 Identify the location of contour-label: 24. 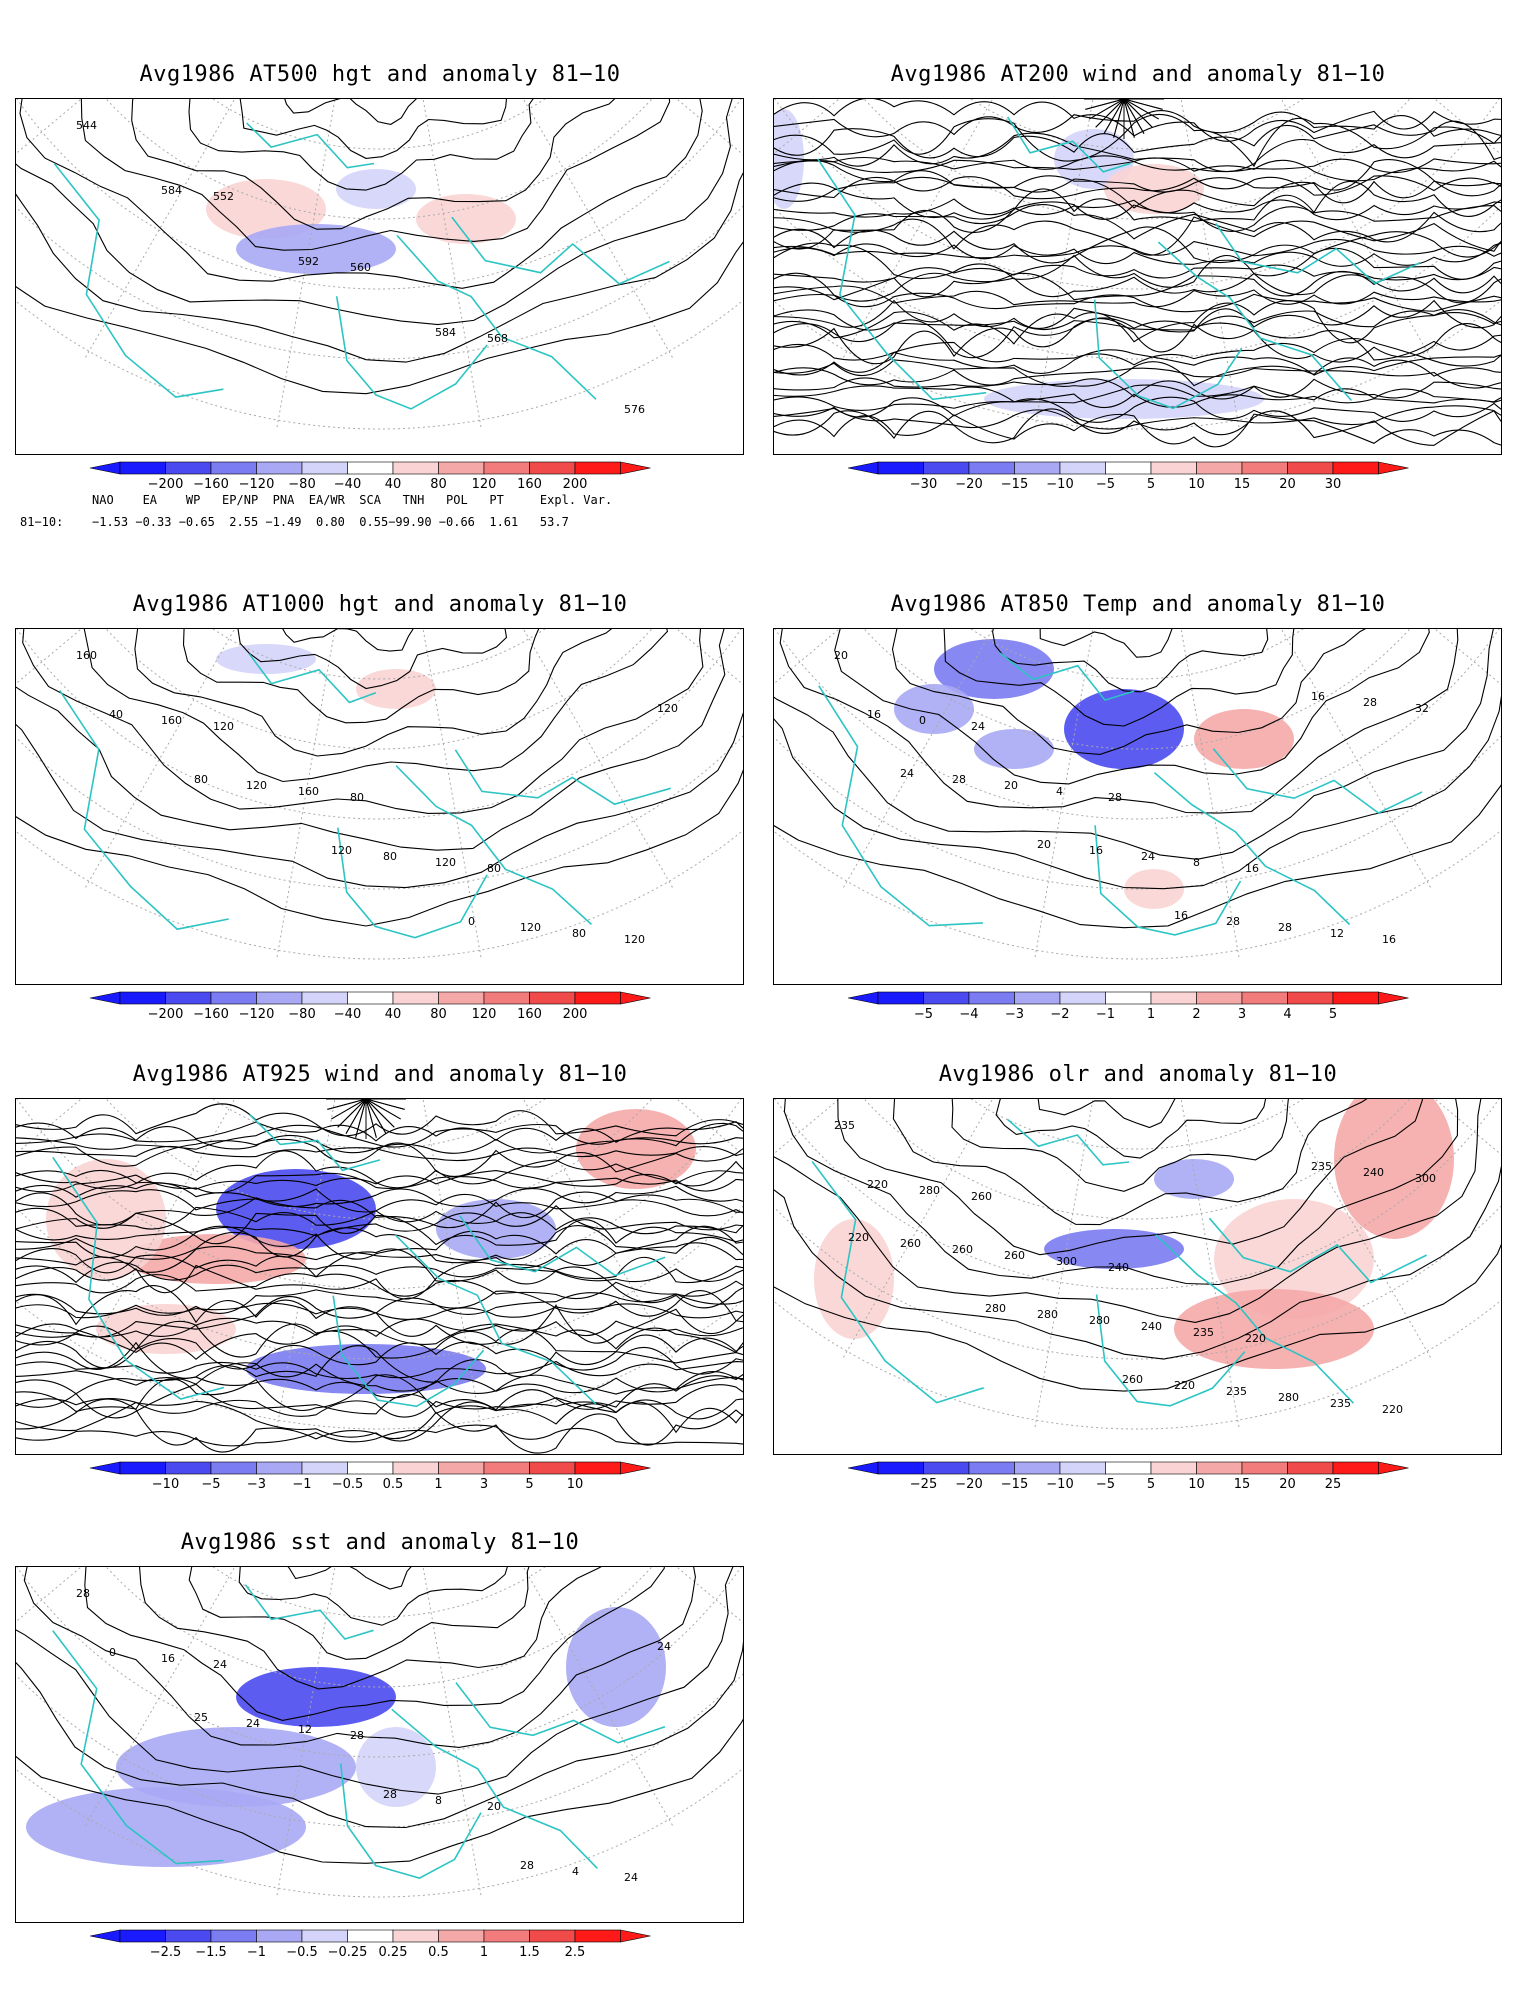
(253, 1723).